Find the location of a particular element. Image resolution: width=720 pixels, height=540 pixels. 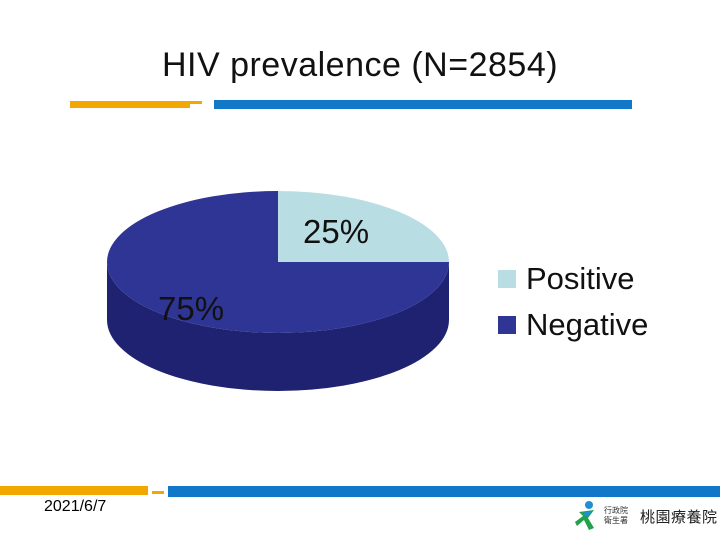

footer-logo: 行政院 衛生署 桃園療養院 is located at coordinates (646, 516).